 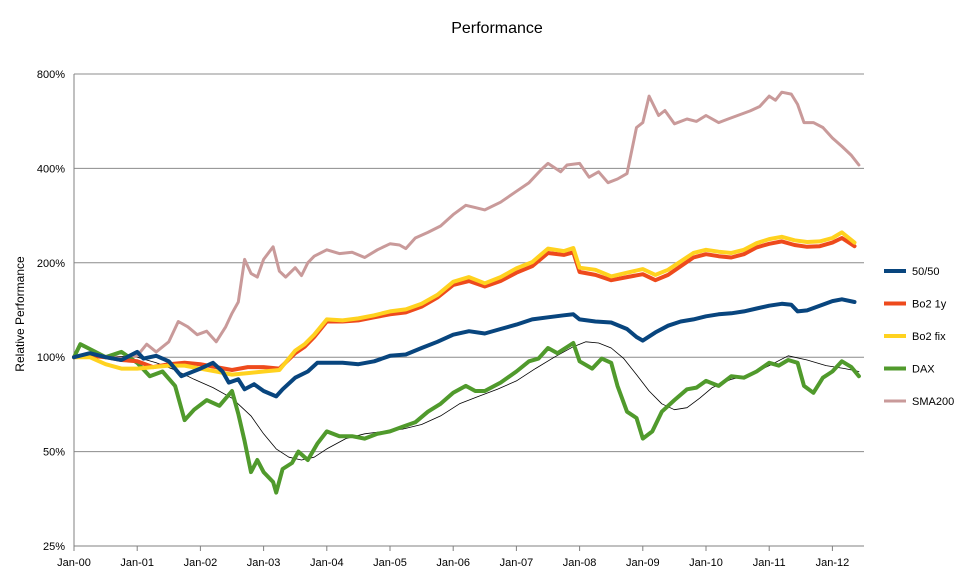 What do you see at coordinates (769, 563) in the screenshot?
I see `x-tick-label: Jan-11` at bounding box center [769, 563].